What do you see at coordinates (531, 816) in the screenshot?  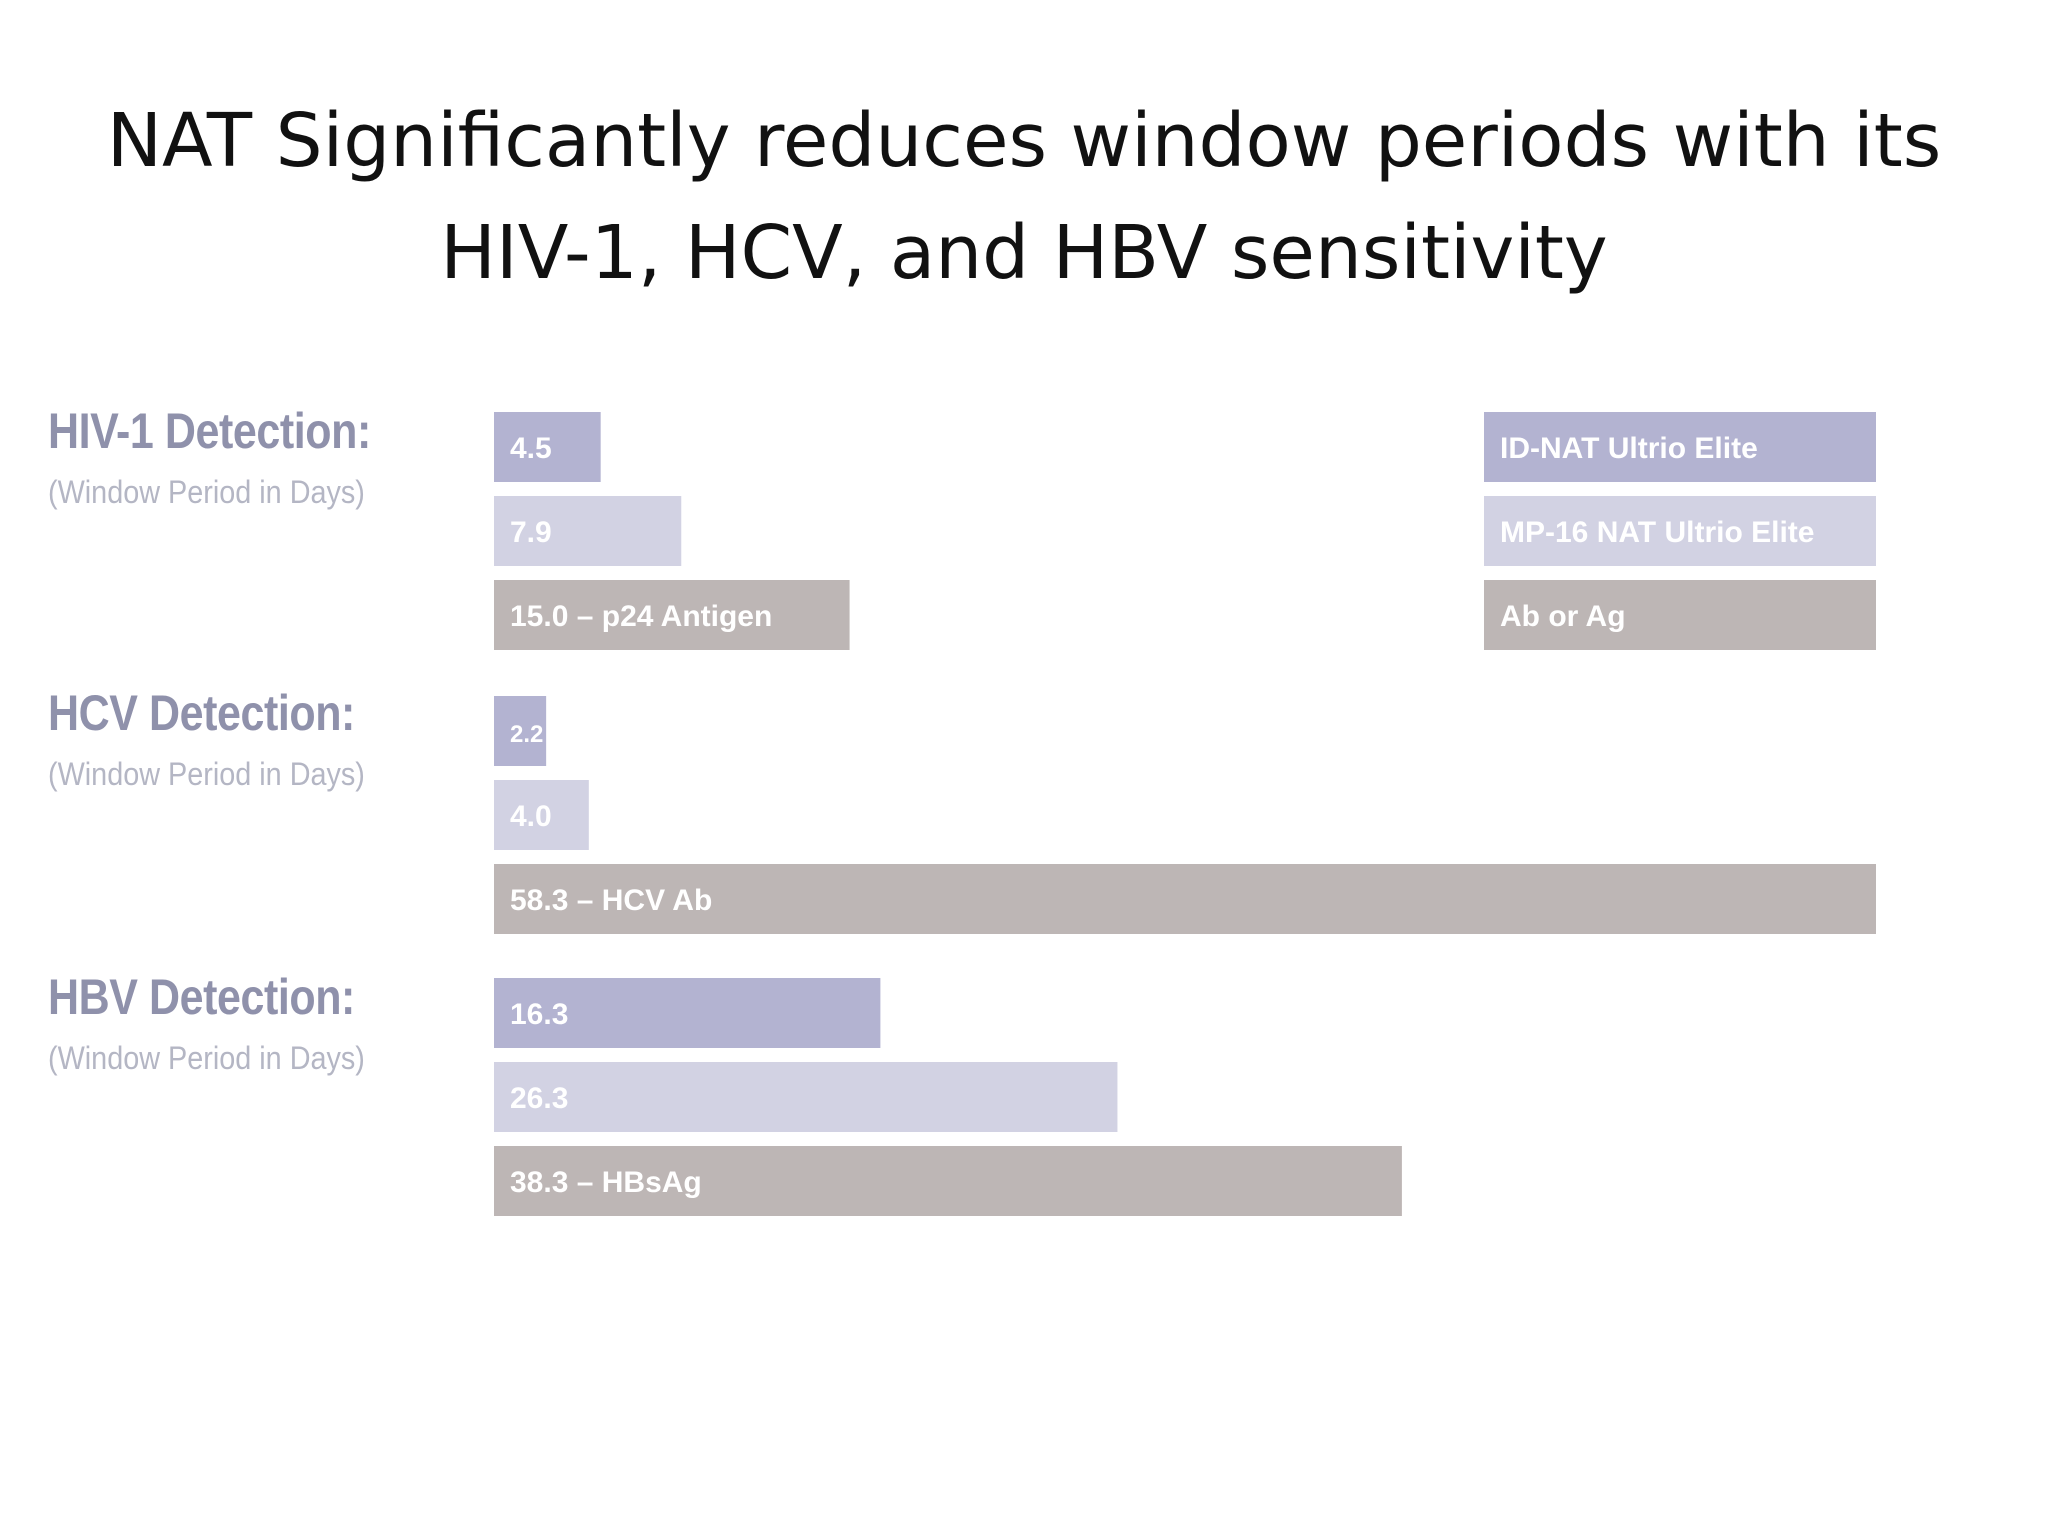 I see `bar-label-1-1: 4.0` at bounding box center [531, 816].